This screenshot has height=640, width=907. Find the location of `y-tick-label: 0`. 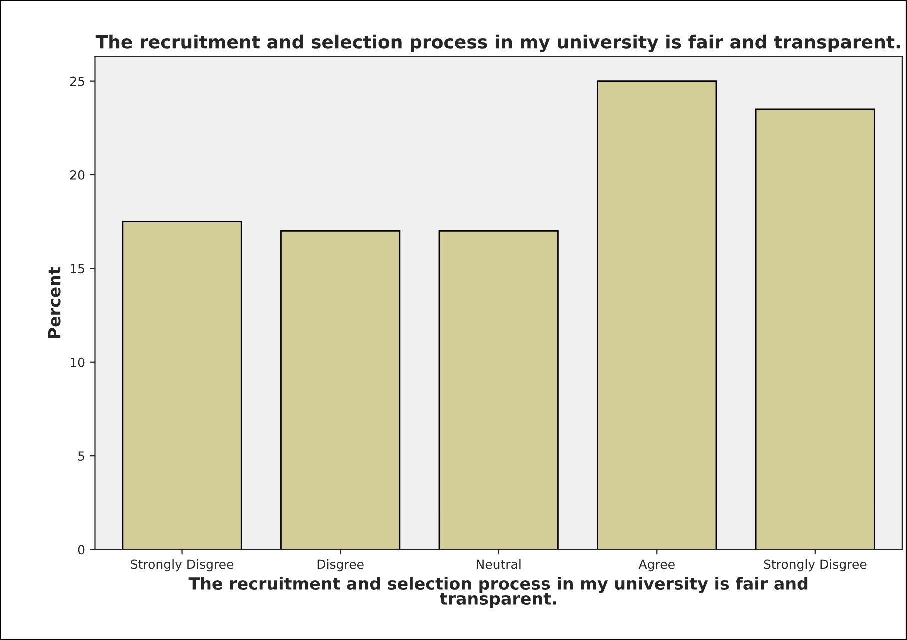

y-tick-label: 0 is located at coordinates (81, 550).